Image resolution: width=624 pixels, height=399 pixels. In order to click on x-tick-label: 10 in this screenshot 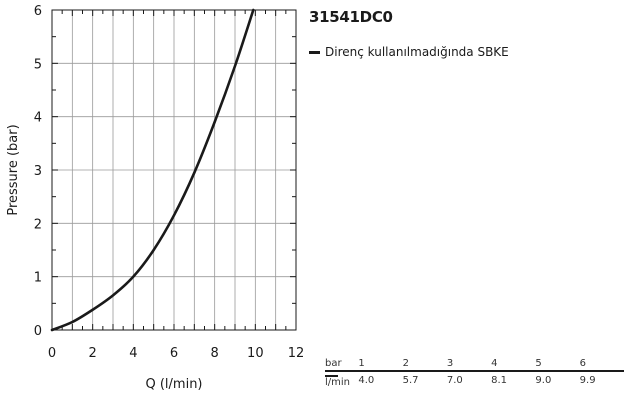, I will do `click(255, 353)`.